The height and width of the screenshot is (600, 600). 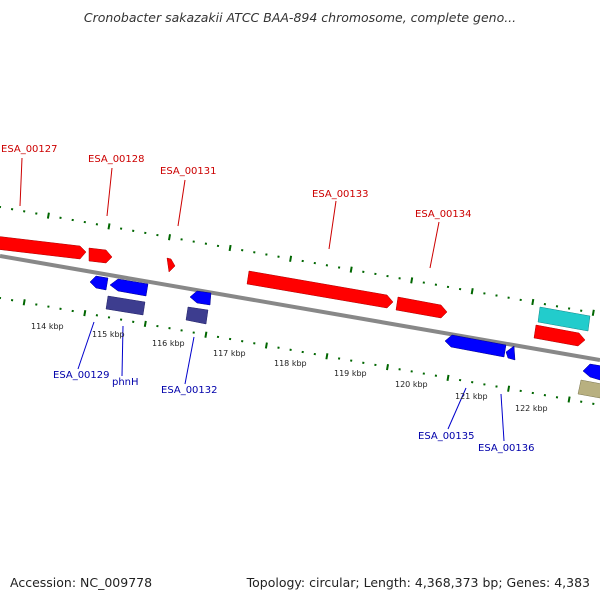 I want to click on scale-label-122: 122 kbp, so click(x=531, y=408).